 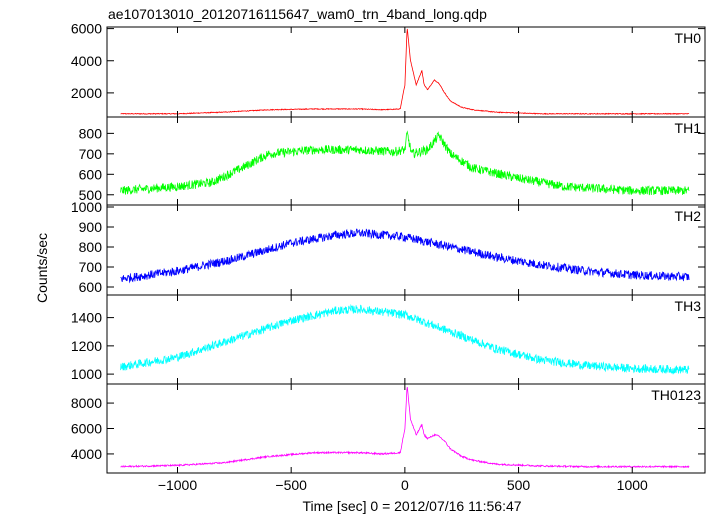 What do you see at coordinates (632, 485) in the screenshot?
I see `x-tick-label: 1000` at bounding box center [632, 485].